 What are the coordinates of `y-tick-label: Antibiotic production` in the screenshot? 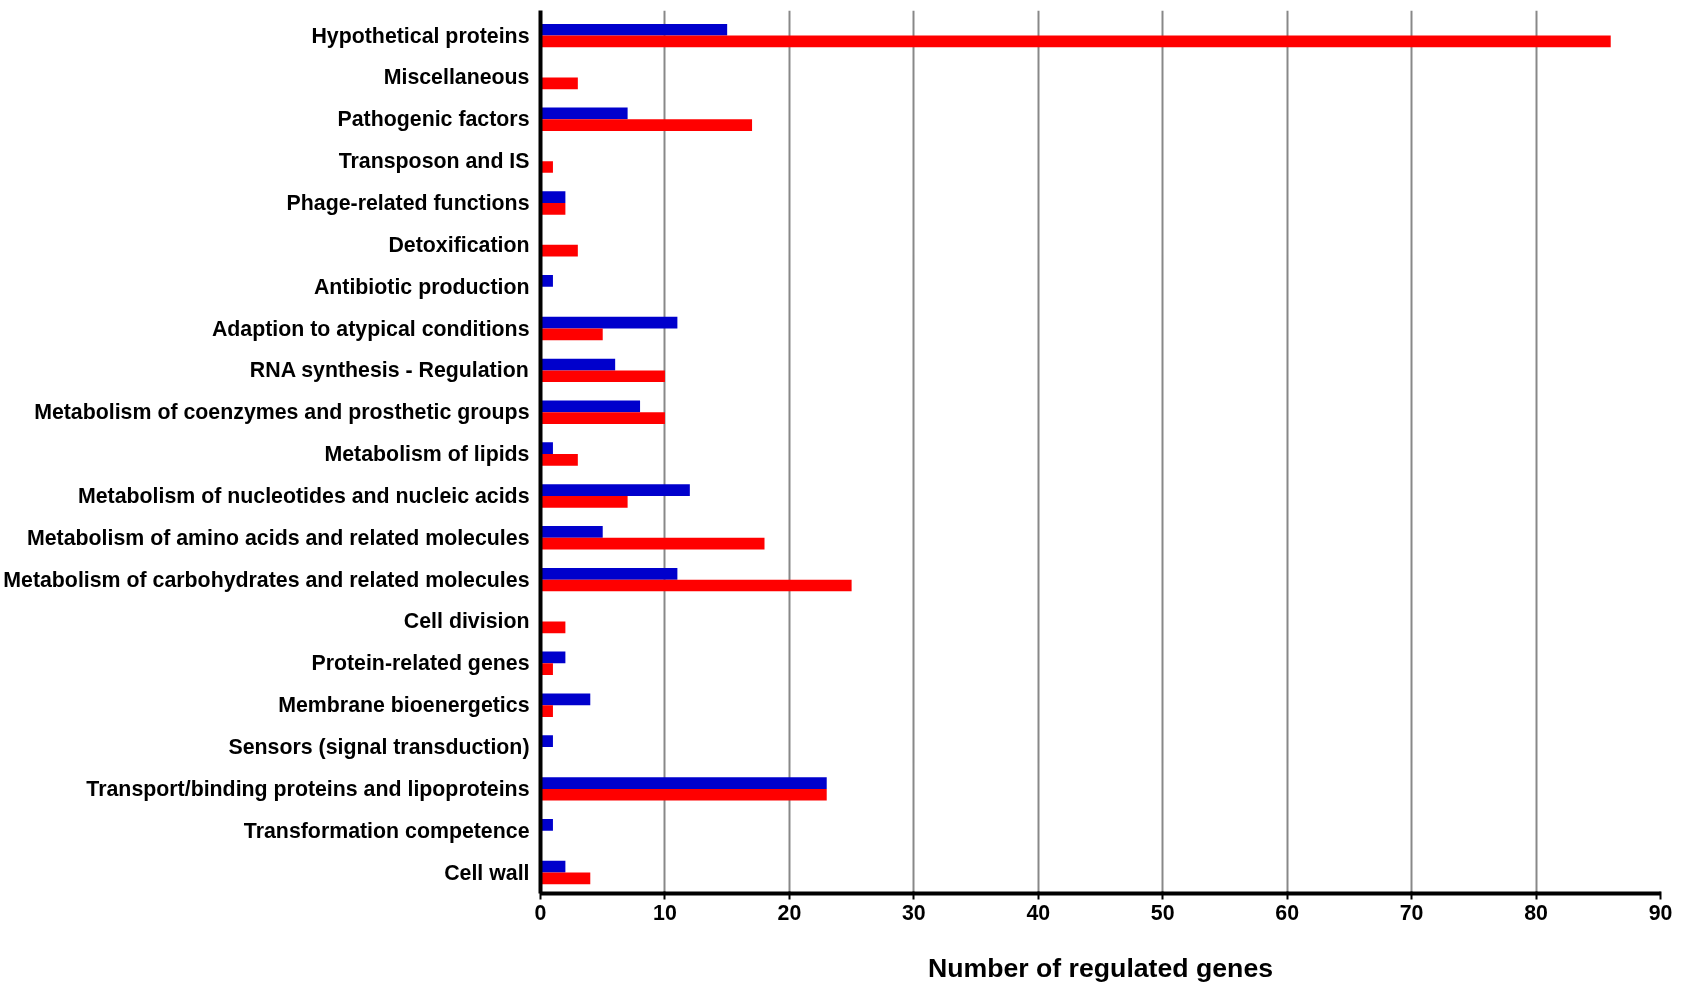 It's located at (421, 286).